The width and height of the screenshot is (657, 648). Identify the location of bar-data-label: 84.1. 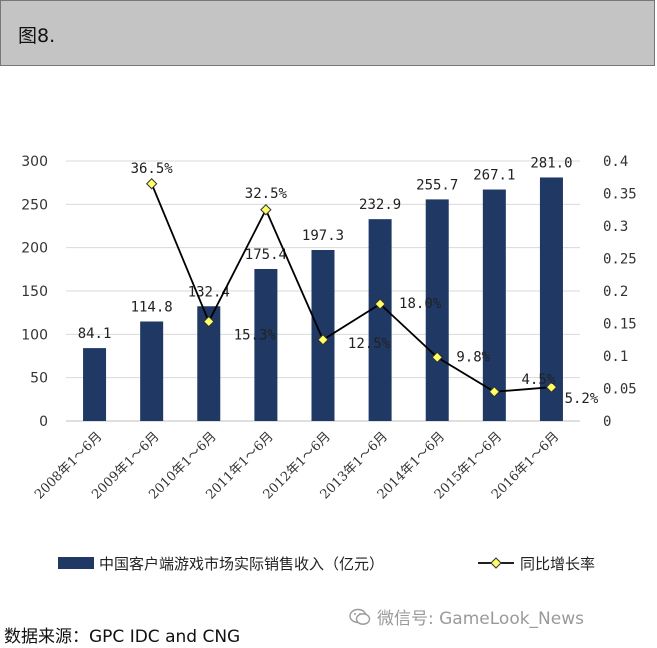
(95, 334).